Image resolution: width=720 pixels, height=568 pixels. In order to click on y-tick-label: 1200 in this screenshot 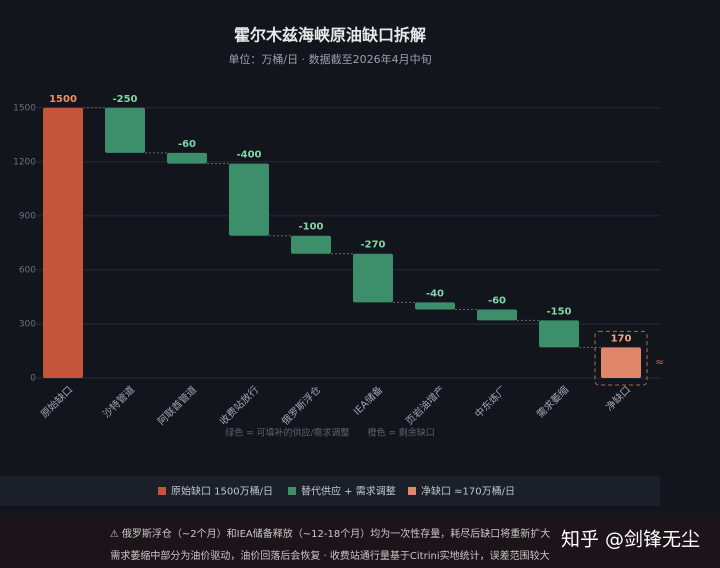, I will do `click(24, 162)`.